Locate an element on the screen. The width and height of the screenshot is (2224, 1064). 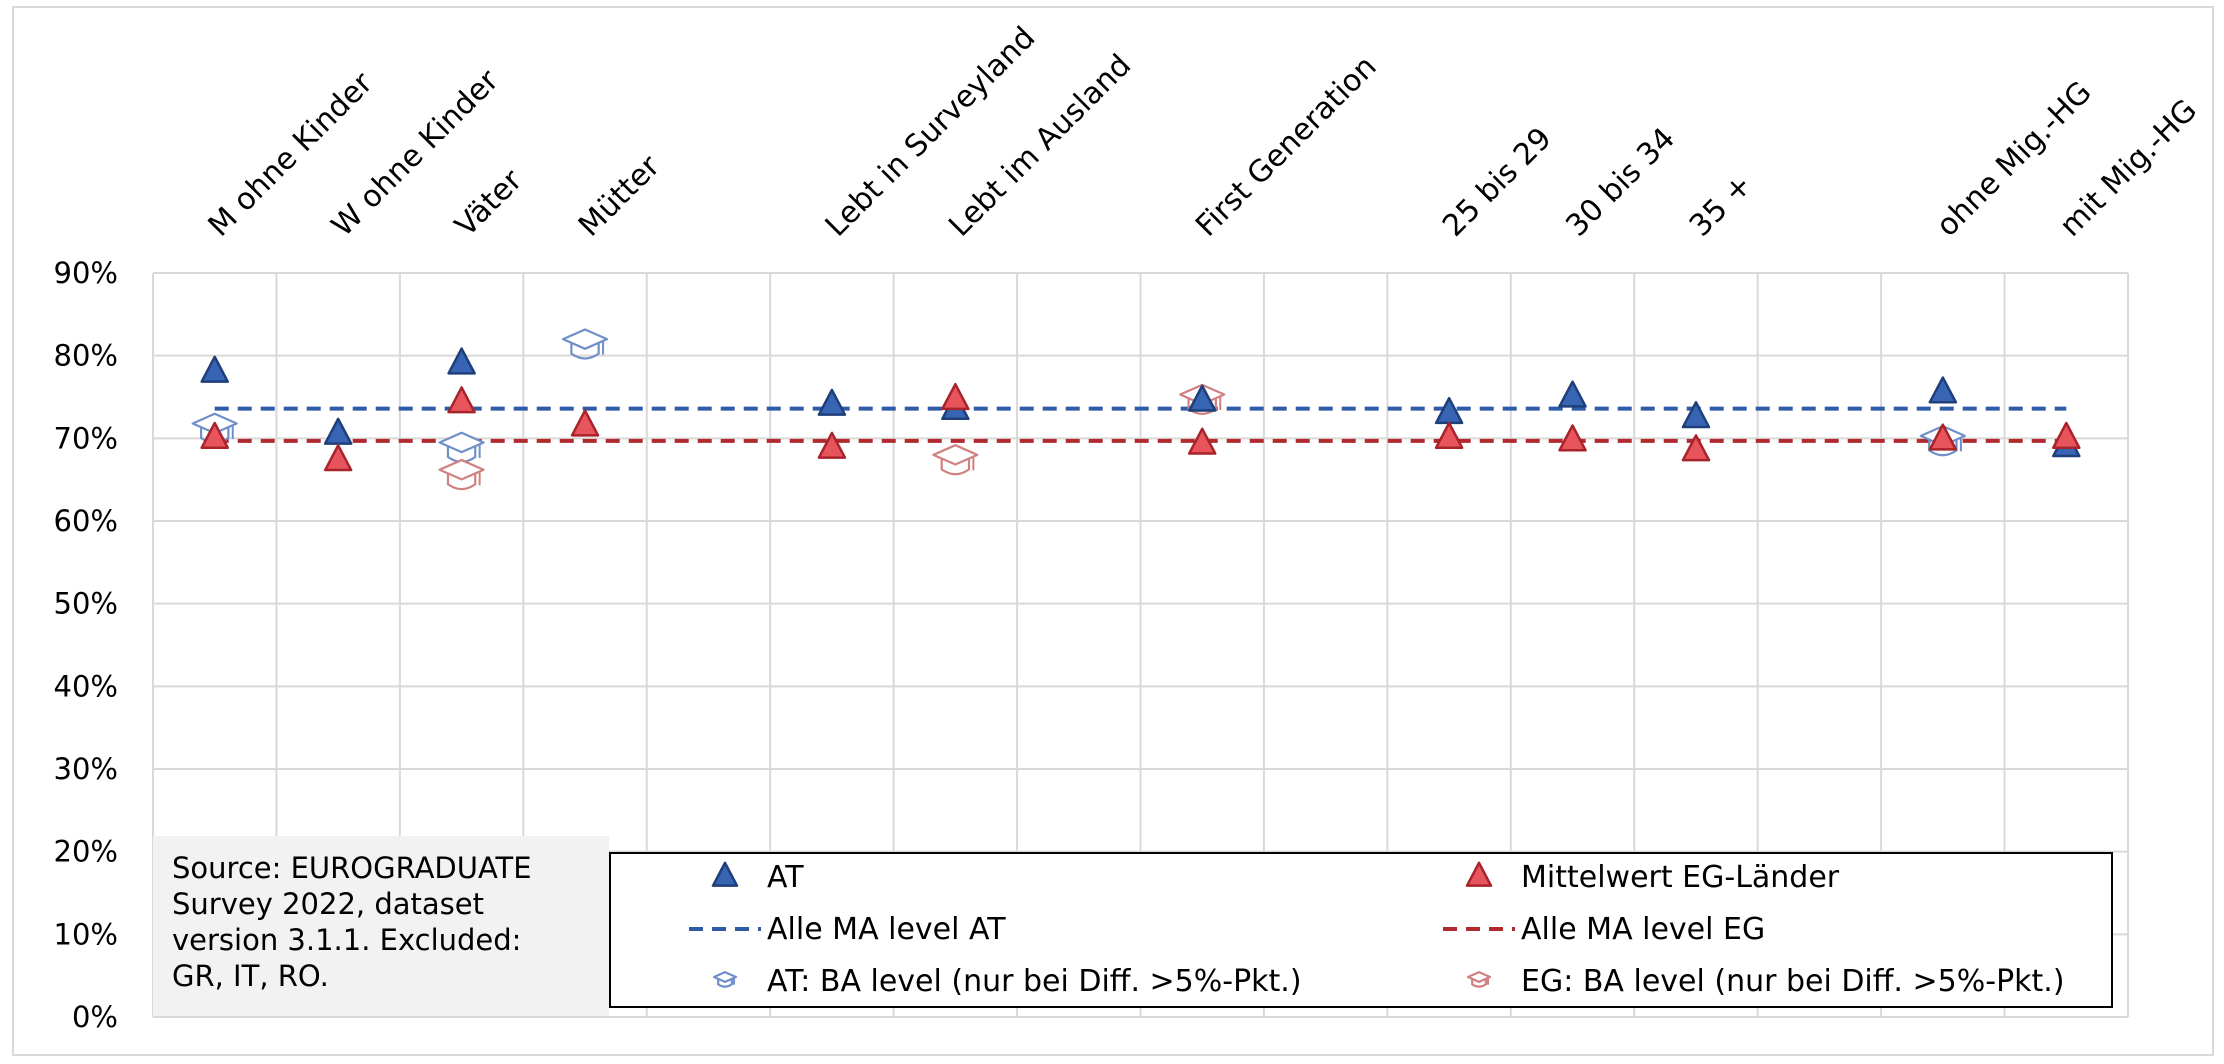
y-tick-label: 0% is located at coordinates (95, 1017).